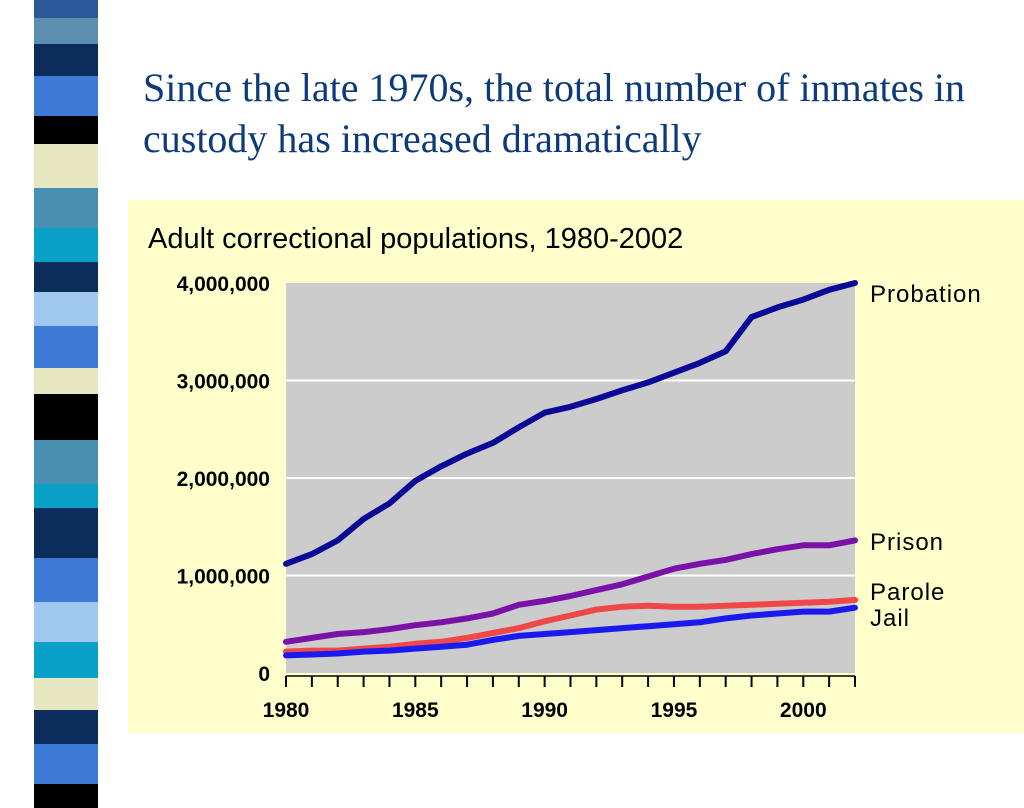 This screenshot has height=808, width=1024. Describe the element at coordinates (223, 382) in the screenshot. I see `y-tick-label: 3,000,000` at that location.